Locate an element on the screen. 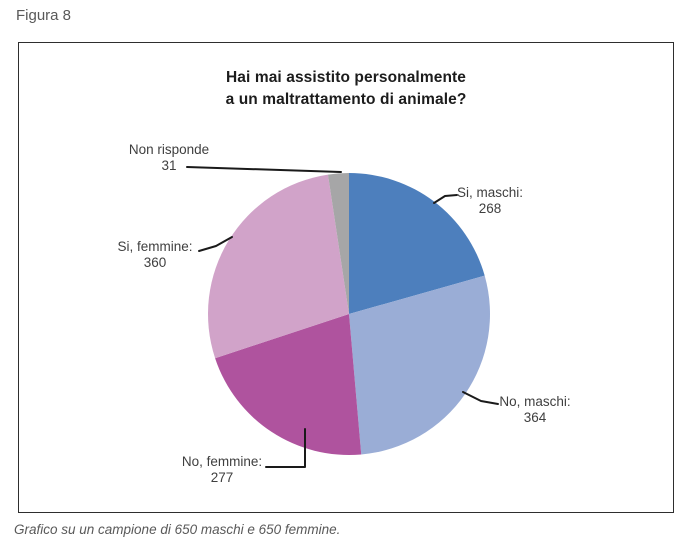 Image resolution: width=700 pixels, height=551 pixels. label-si-maschi: Si, maschi: 268 is located at coordinates (490, 200).